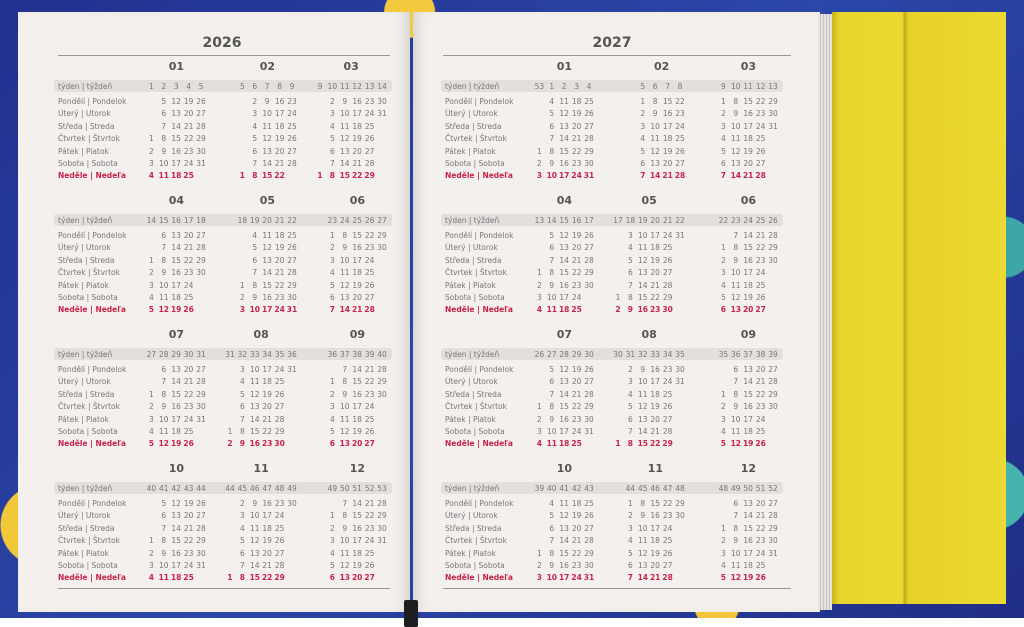 The width and height of the screenshot is (1024, 627). Describe the element at coordinates (164, 354) in the screenshot. I see `week-number: 28` at that location.